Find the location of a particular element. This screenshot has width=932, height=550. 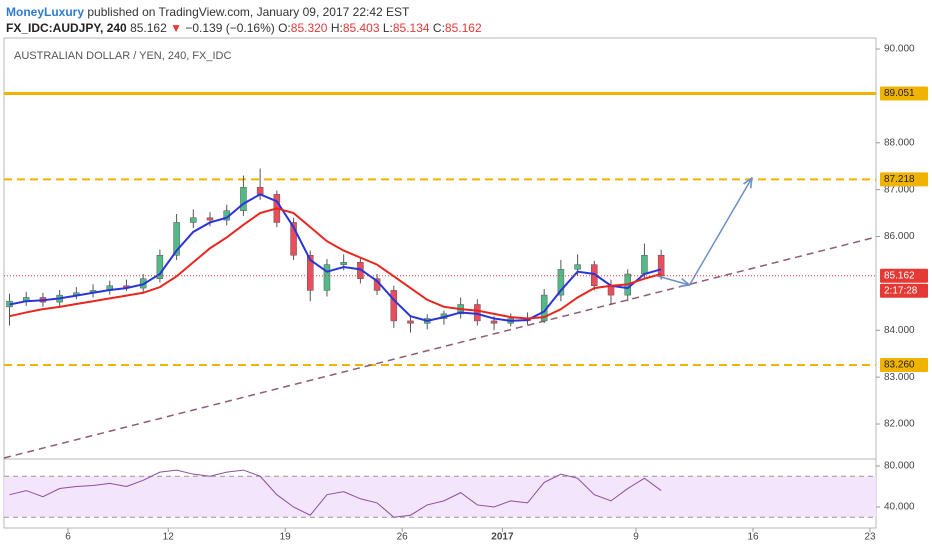

price-label: 85.162 is located at coordinates (899, 275).